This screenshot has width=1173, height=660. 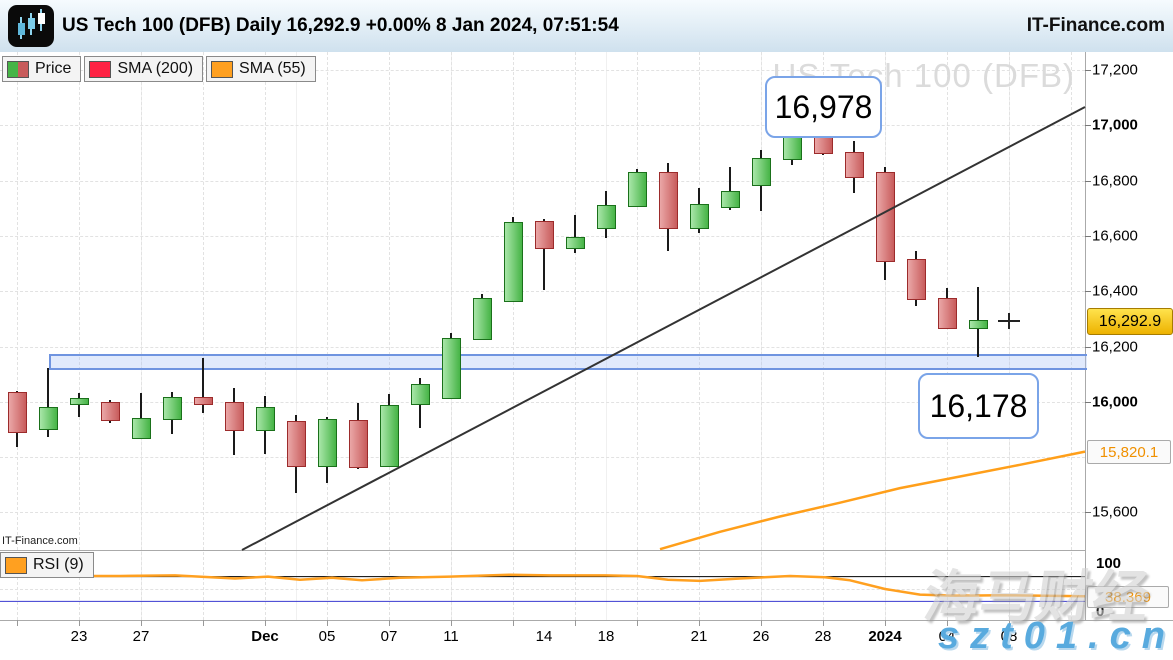 What do you see at coordinates (823, 106) in the screenshot?
I see `high-callout-value: 16,978` at bounding box center [823, 106].